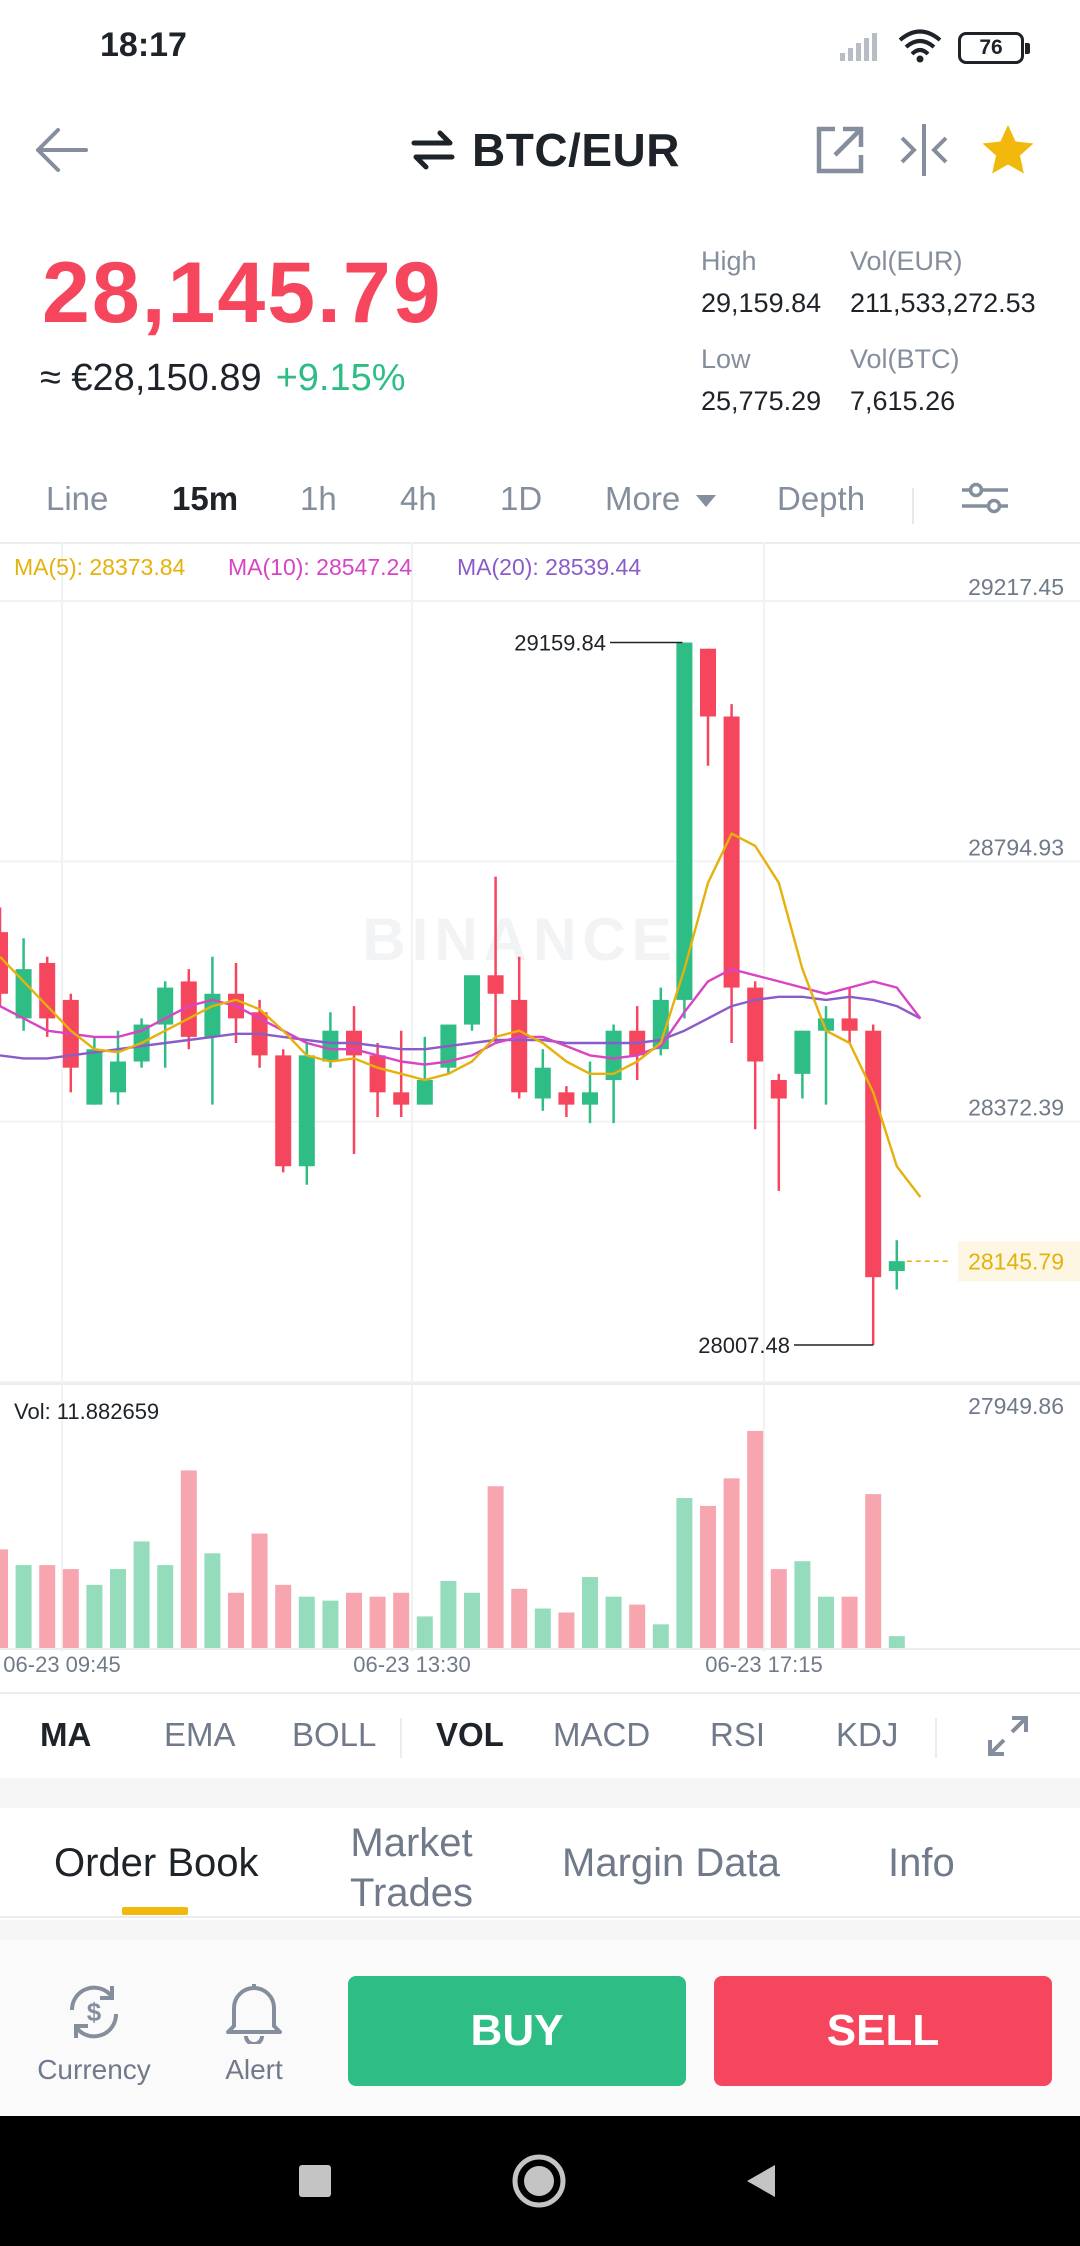 The image size is (1080, 2246). Describe the element at coordinates (411, 1868) in the screenshot. I see `tab-market-trades: Market Trades` at that location.